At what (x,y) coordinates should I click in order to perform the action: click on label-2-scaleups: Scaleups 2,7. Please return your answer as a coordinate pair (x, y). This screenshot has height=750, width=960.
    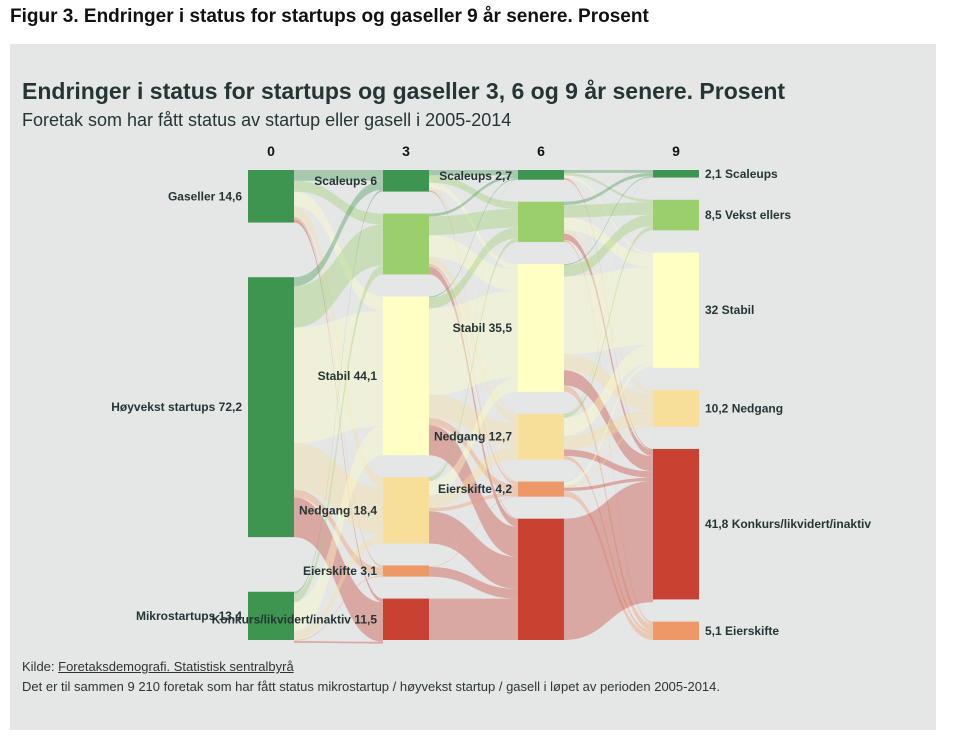
    Looking at the image, I should click on (475, 176).